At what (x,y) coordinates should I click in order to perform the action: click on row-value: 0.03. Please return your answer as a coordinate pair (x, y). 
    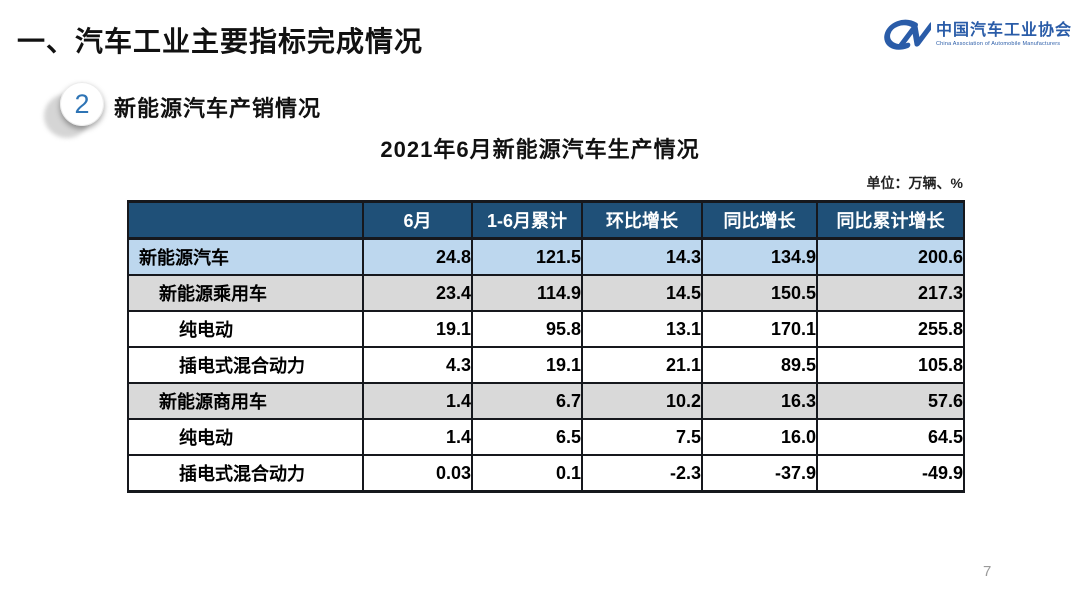
    Looking at the image, I should click on (417, 473).